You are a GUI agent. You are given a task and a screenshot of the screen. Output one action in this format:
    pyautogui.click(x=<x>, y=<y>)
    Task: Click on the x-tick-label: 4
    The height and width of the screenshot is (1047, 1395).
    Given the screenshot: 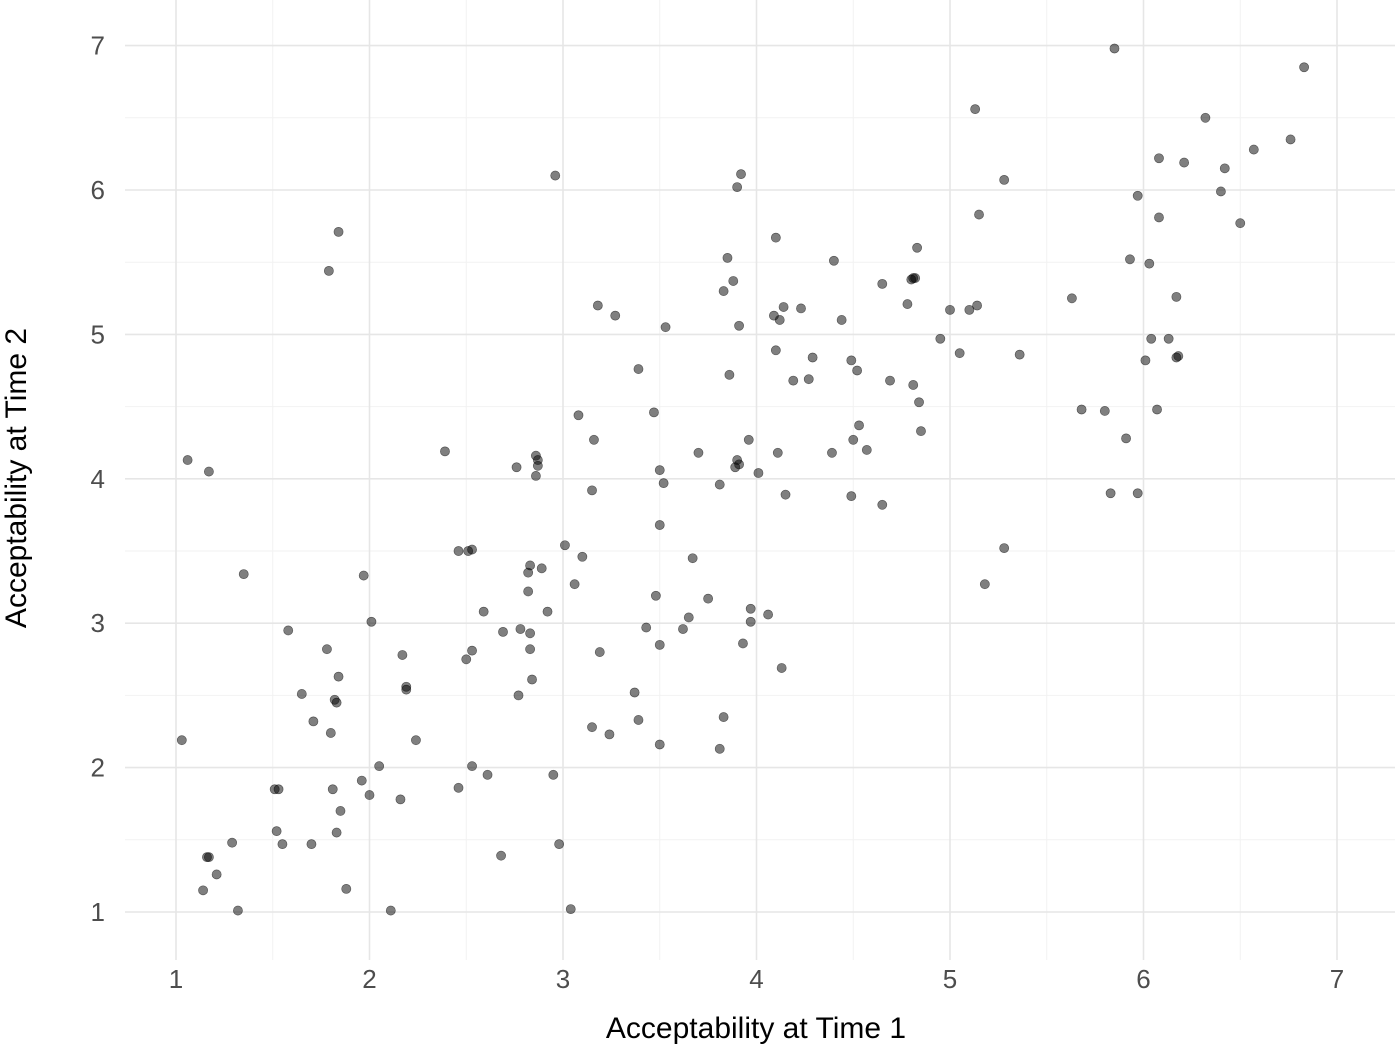 What is the action you would take?
    pyautogui.click(x=756, y=979)
    